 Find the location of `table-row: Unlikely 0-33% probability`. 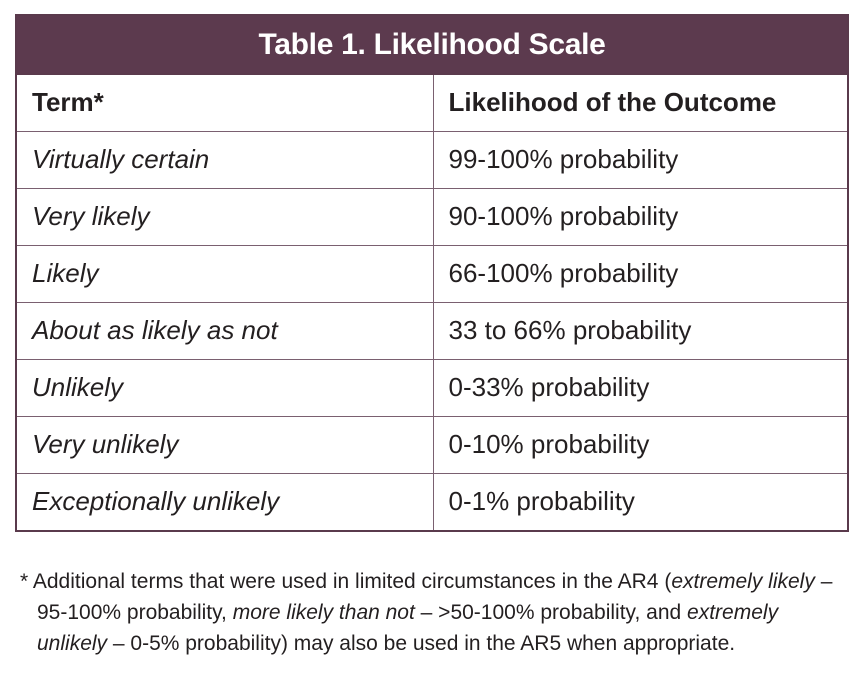

table-row: Unlikely 0-33% probability is located at coordinates (432, 387).